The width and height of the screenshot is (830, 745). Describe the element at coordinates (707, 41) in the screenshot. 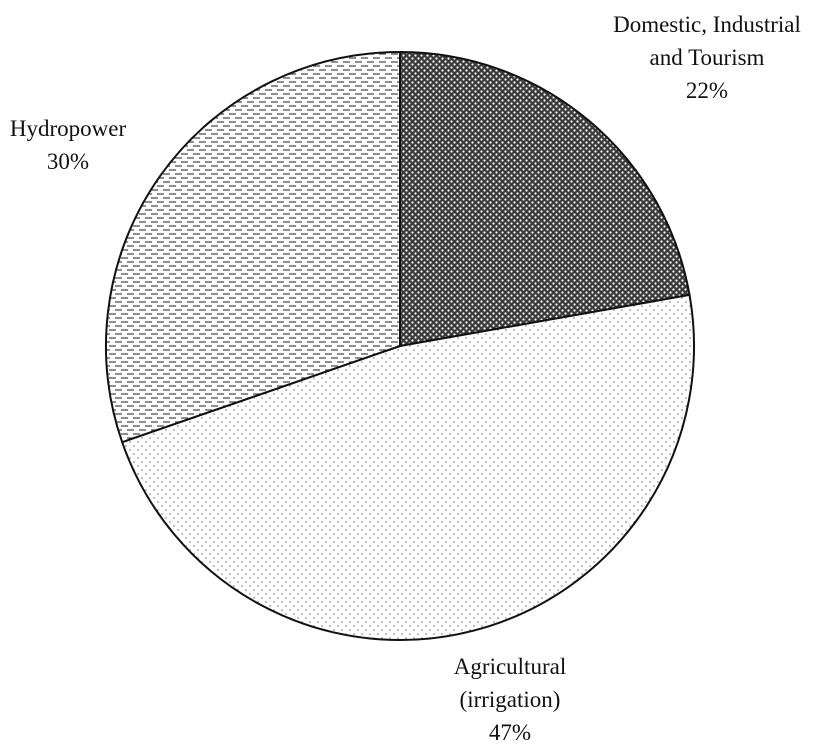

I see `slice-label: Domestic, Industrial and Tourism` at that location.